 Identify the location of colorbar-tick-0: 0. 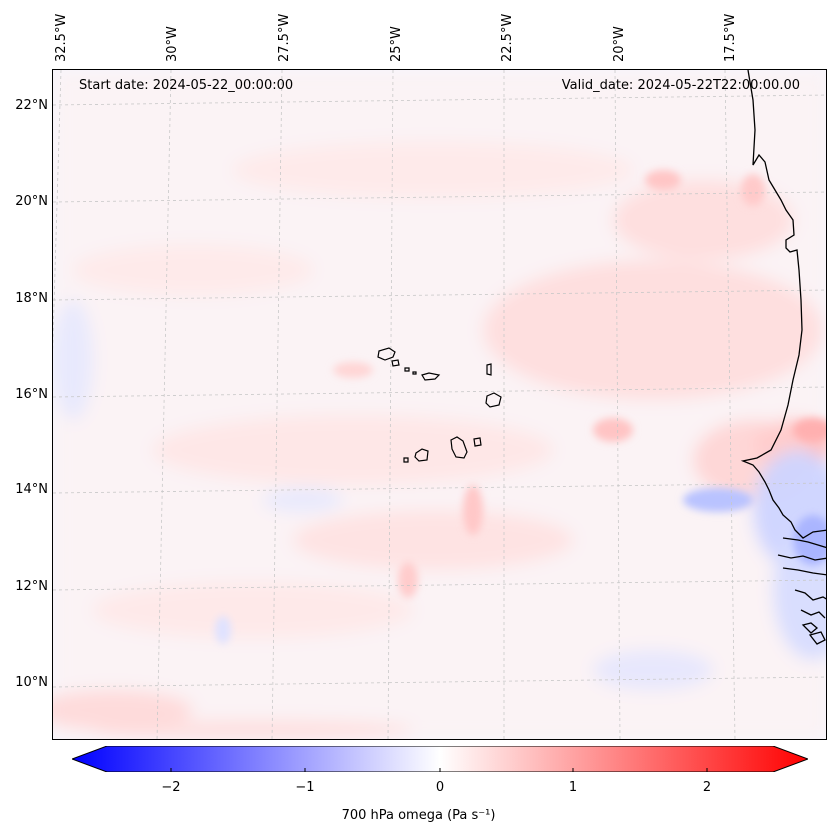
(440, 787).